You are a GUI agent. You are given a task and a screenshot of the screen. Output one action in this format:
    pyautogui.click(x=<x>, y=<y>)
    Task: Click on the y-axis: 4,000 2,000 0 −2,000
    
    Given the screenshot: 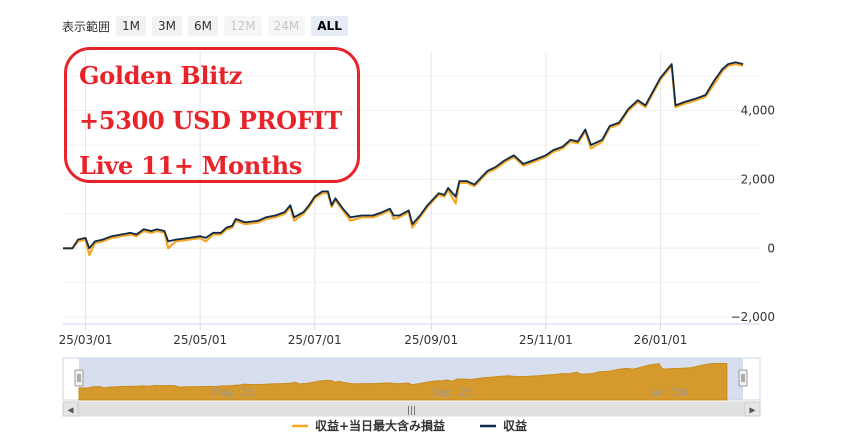 What is the action you would take?
    pyautogui.click(x=753, y=214)
    